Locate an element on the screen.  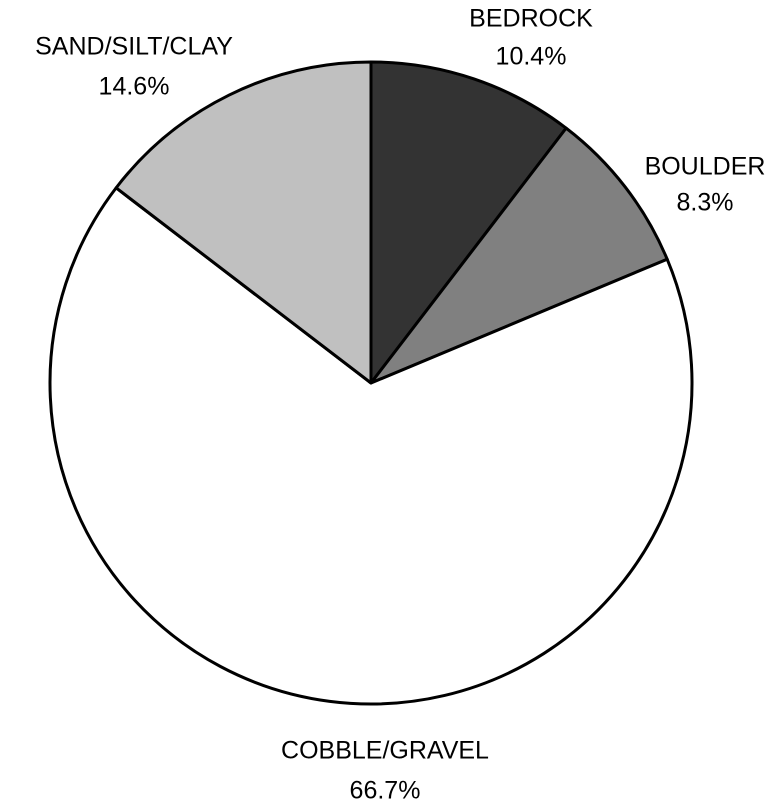
slice-label: COBBLE/GRAVEL is located at coordinates (385, 751).